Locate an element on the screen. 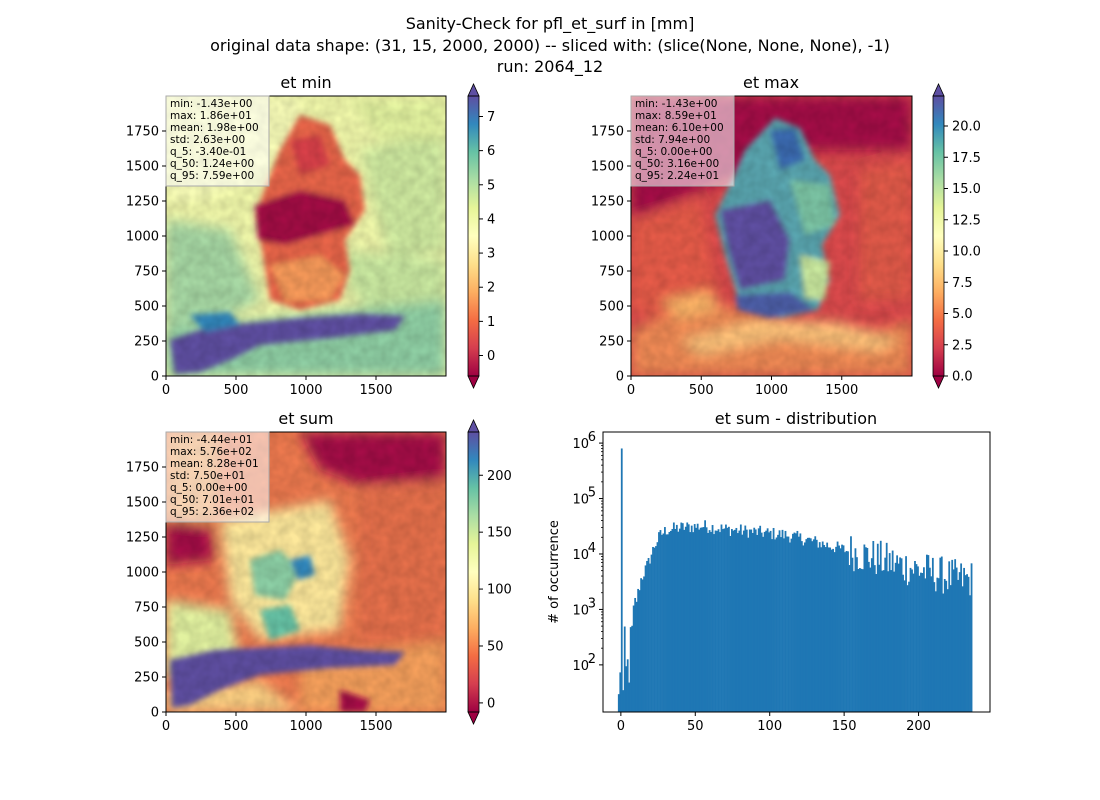  y-tick-label: 1500 is located at coordinates (142, 167).